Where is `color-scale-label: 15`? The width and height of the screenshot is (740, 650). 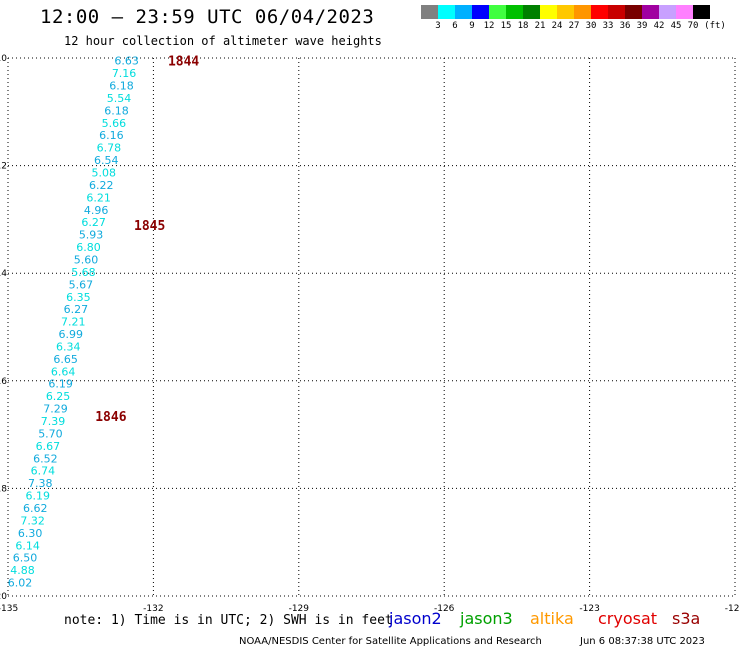 color-scale-label: 15 is located at coordinates (506, 26).